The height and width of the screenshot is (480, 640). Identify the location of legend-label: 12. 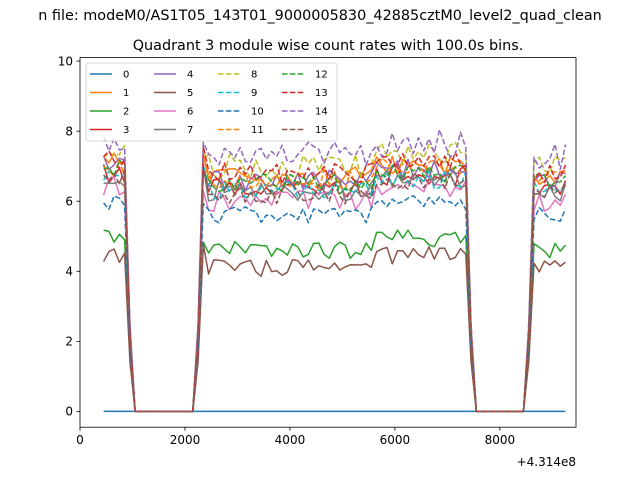
(321, 75).